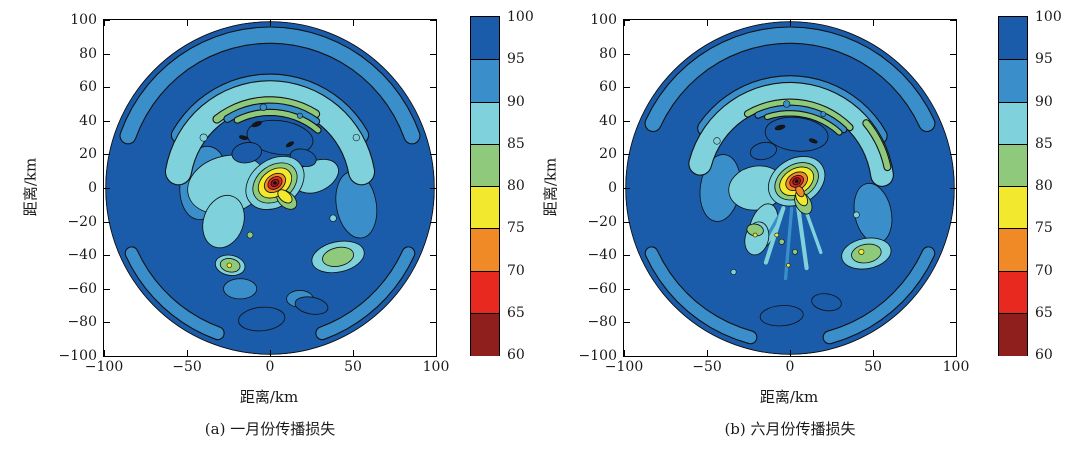 The image size is (1080, 460). What do you see at coordinates (270, 367) in the screenshot?
I see `x-tick-label: 0` at bounding box center [270, 367].